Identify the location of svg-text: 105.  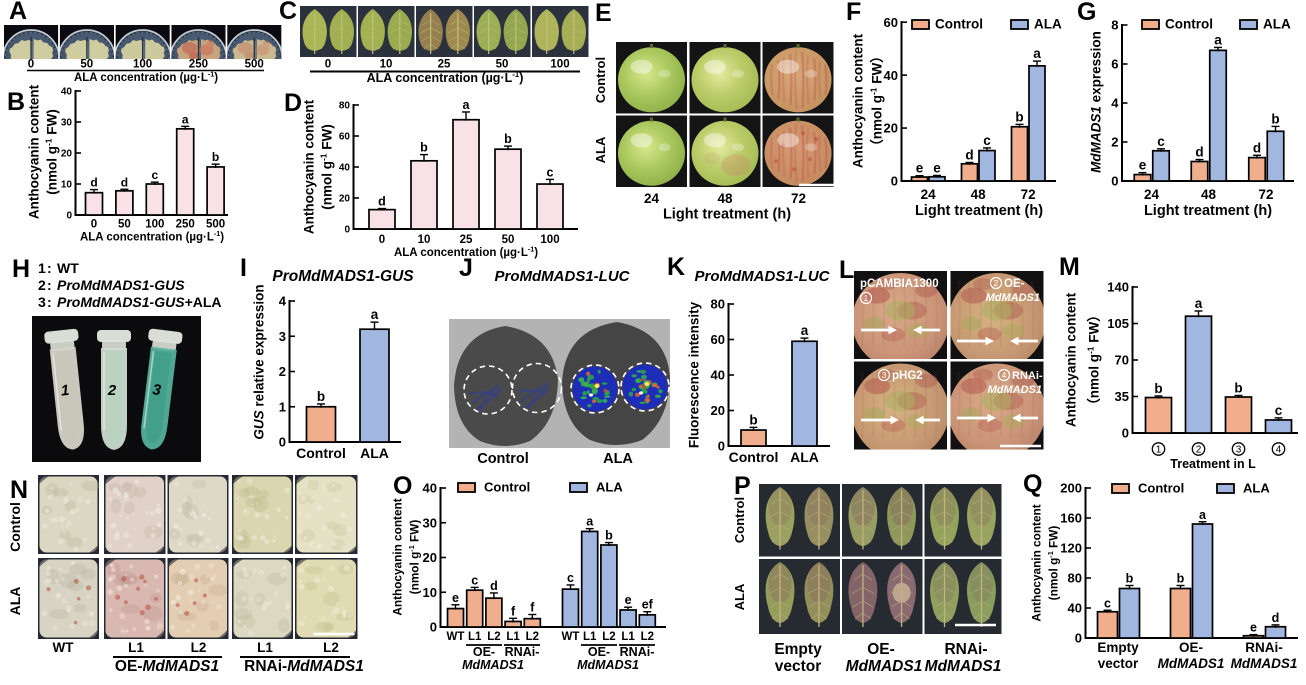
(1118, 323).